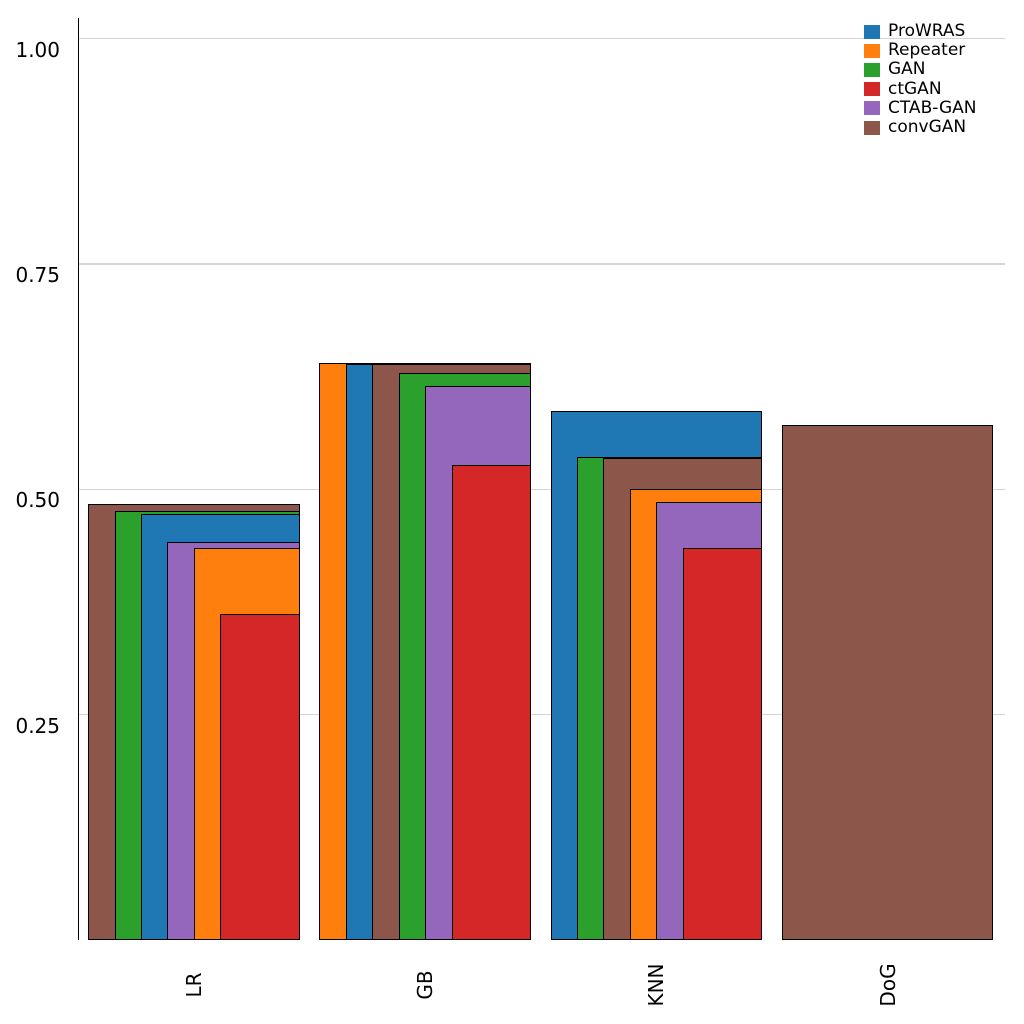  Describe the element at coordinates (491, 702) in the screenshot. I see `bar-GB-ctGAN` at that location.